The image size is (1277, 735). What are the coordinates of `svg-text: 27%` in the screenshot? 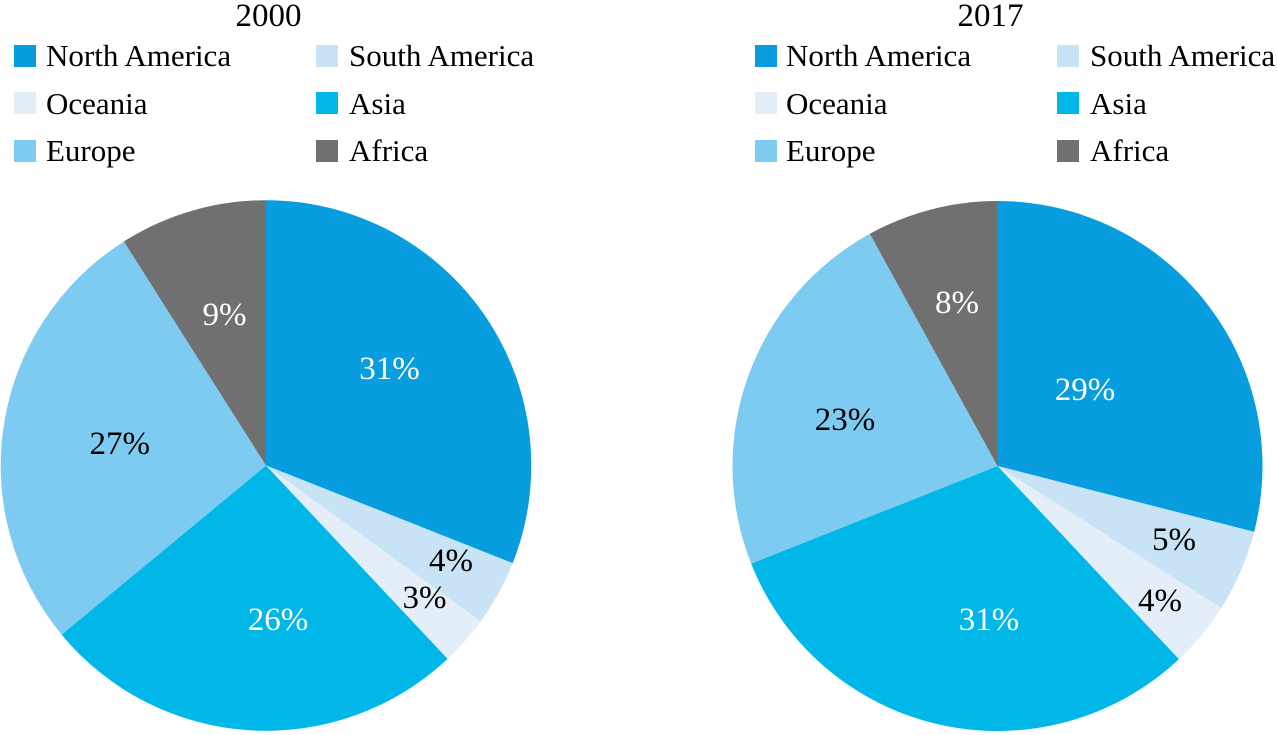 It's located at (120, 444).